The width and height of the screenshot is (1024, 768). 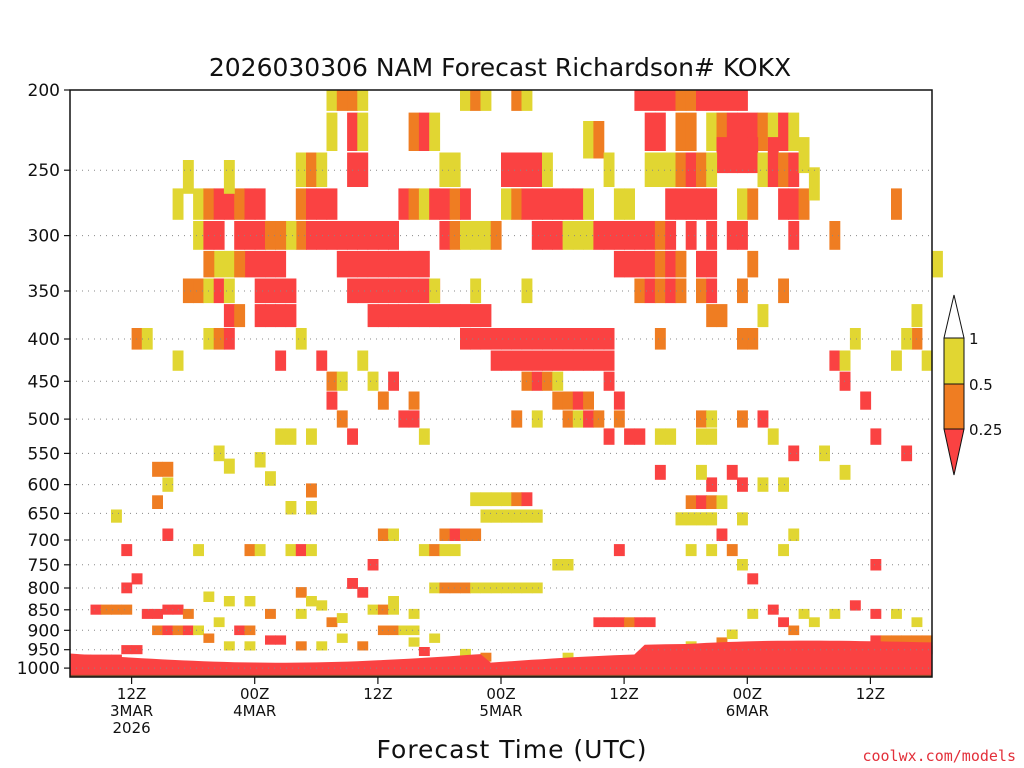 I want to click on chart-title: 2026030306 NAM Forecast Richardson# KOKX, so click(x=500, y=67).